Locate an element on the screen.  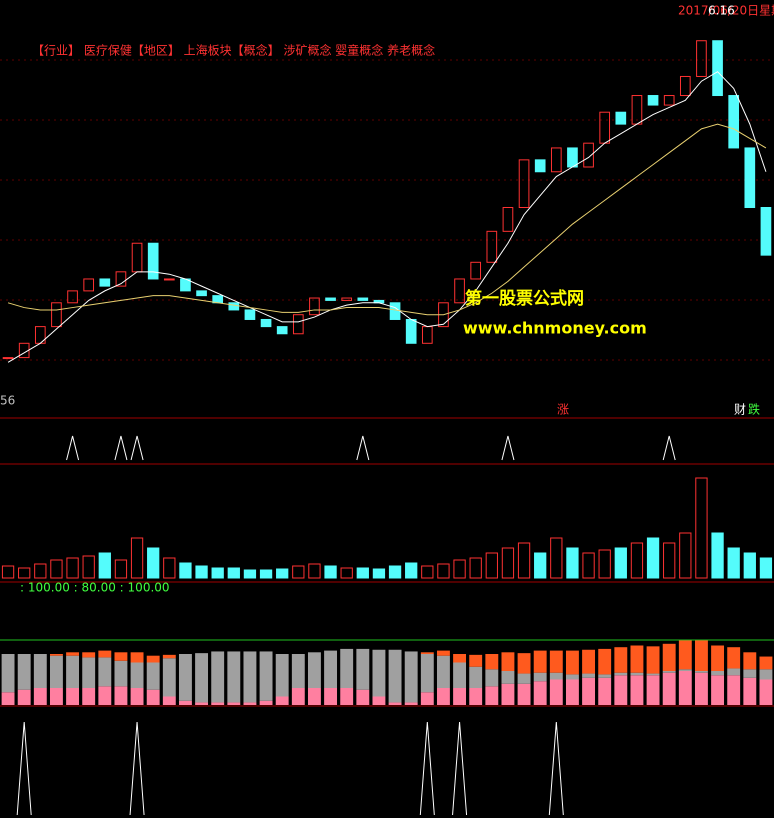
url: www.chnmoney.com is located at coordinates (555, 328).